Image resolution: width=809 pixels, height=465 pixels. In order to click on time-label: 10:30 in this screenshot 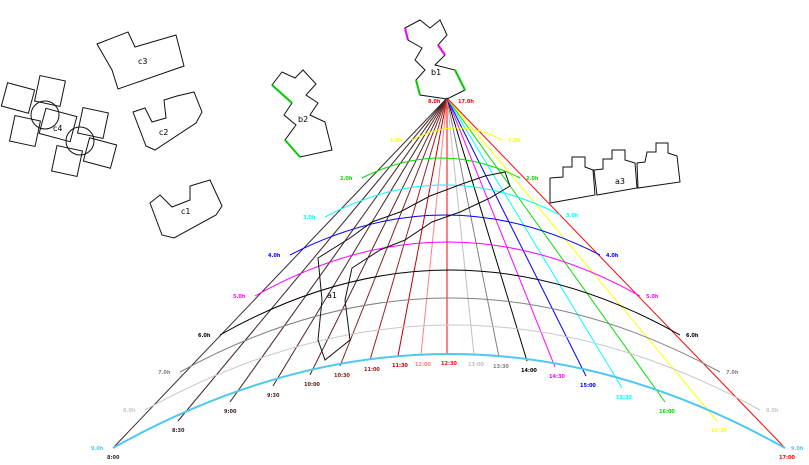, I will do `click(342, 376)`.